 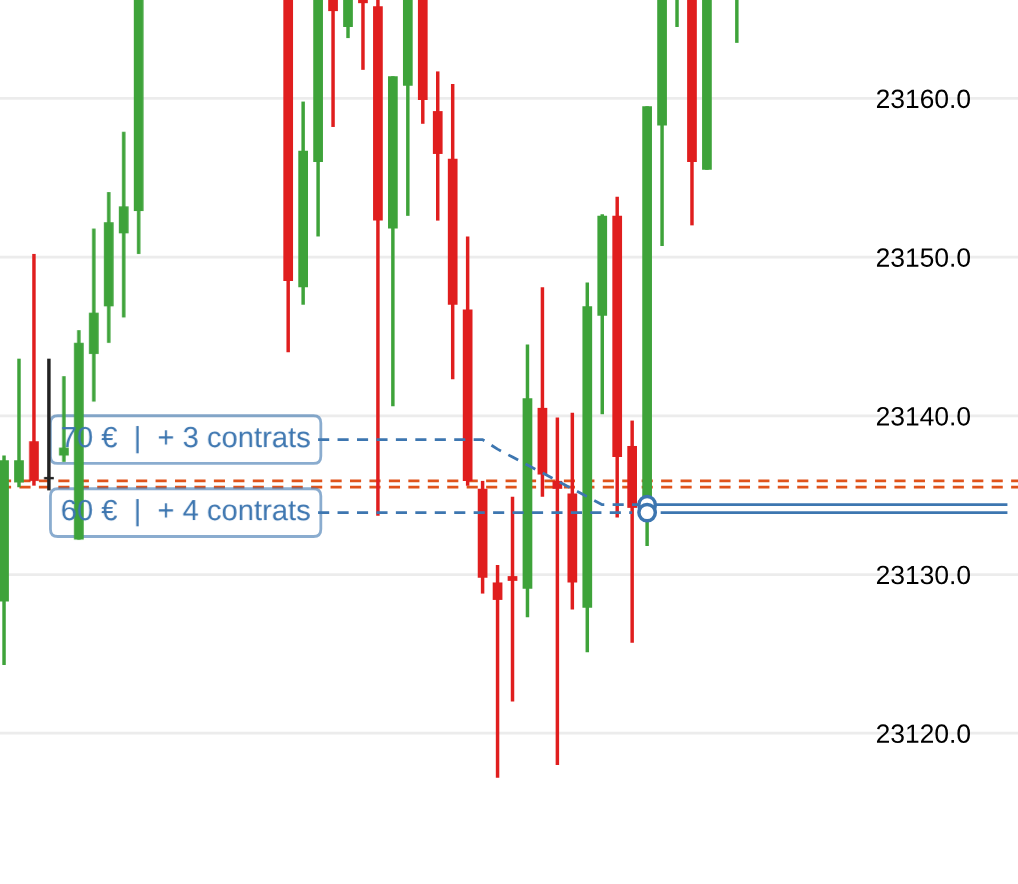 What do you see at coordinates (923, 416) in the screenshot?
I see `y-tick-label: 23140.0` at bounding box center [923, 416].